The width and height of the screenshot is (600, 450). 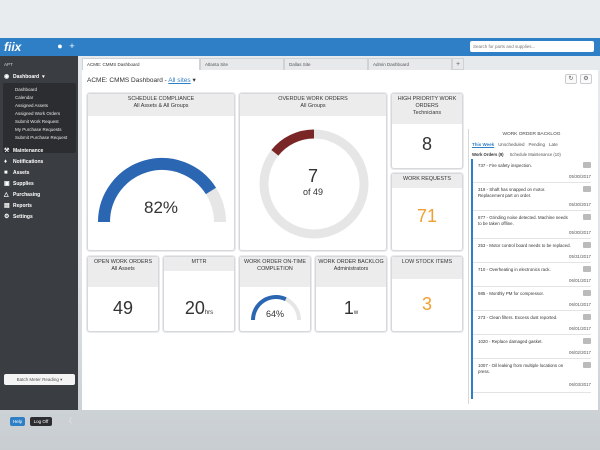 What do you see at coordinates (141, 64) in the screenshot?
I see `tab-acme-dashboard: ACME: CMMS Dashboard` at bounding box center [141, 64].